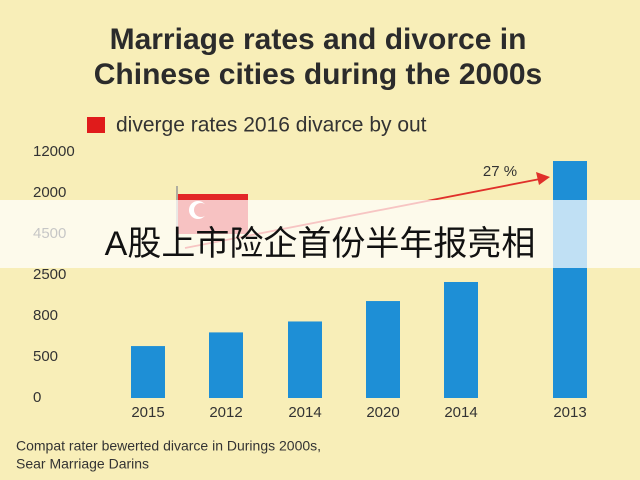  I want to click on arrow-head, so click(543, 178).